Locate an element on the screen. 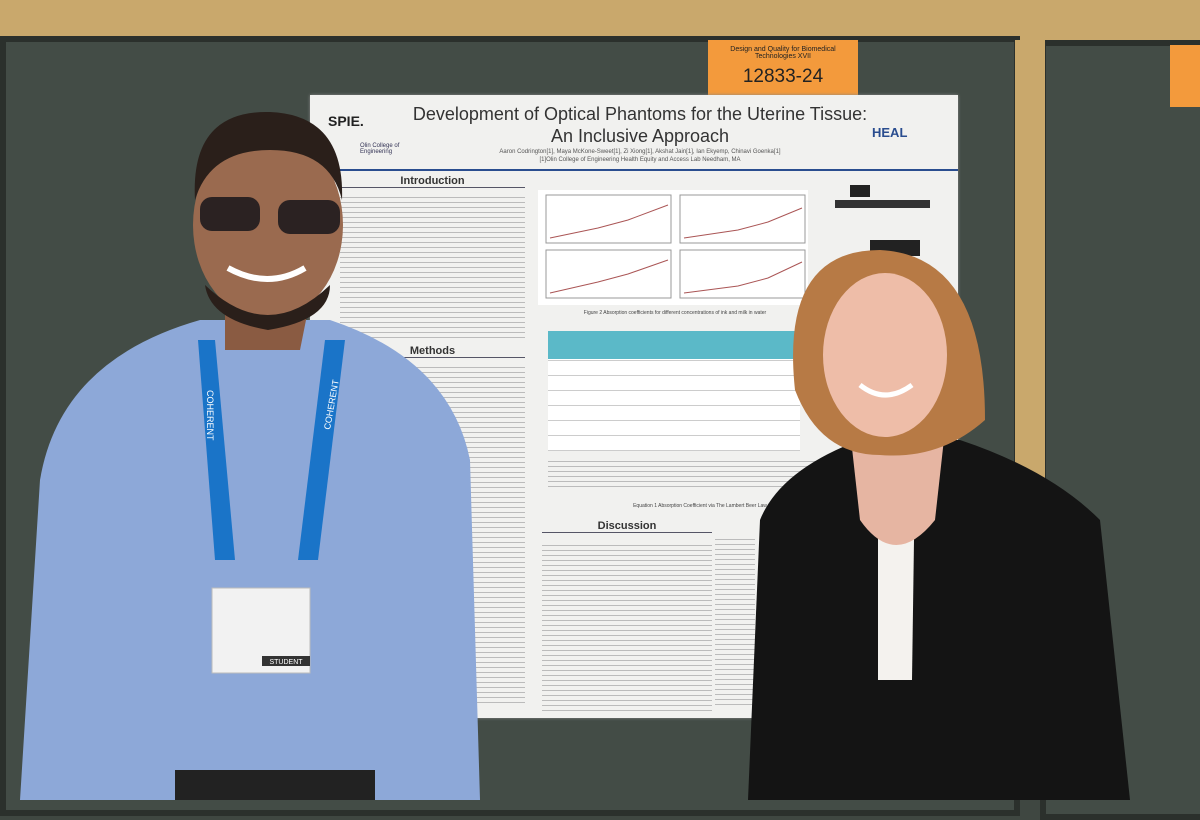 Image resolution: width=1200 pixels, height=820 pixels. section-heading: Discussion is located at coordinates (627, 526).